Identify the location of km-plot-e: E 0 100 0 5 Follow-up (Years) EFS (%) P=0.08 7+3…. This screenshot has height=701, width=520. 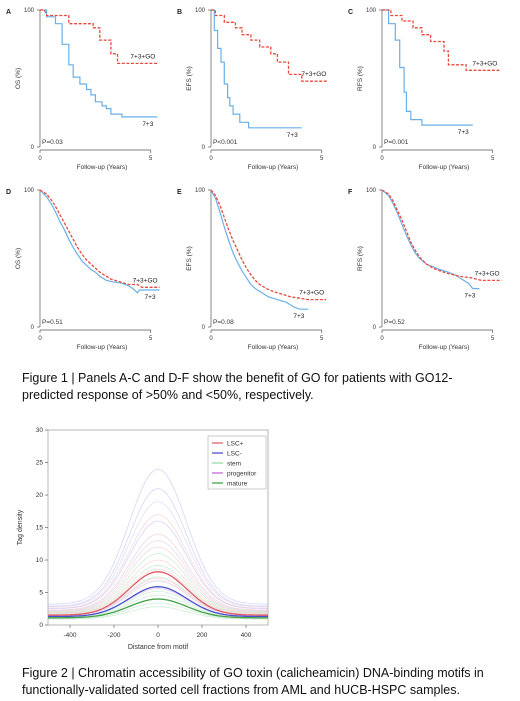
(252, 269).